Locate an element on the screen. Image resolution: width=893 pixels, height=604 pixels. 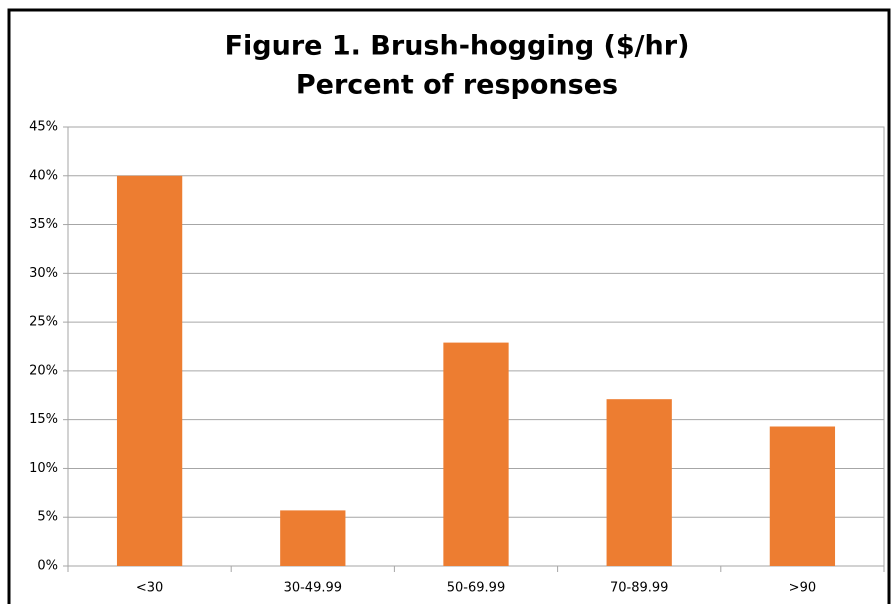
y-tick-label: 10% is located at coordinates (43, 468).